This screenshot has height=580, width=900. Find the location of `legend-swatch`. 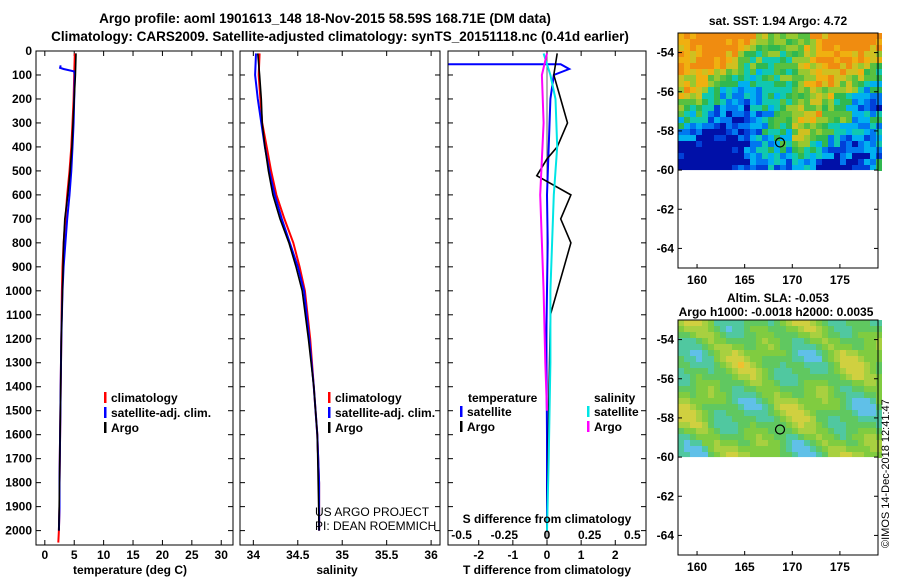

legend-swatch is located at coordinates (461, 426).